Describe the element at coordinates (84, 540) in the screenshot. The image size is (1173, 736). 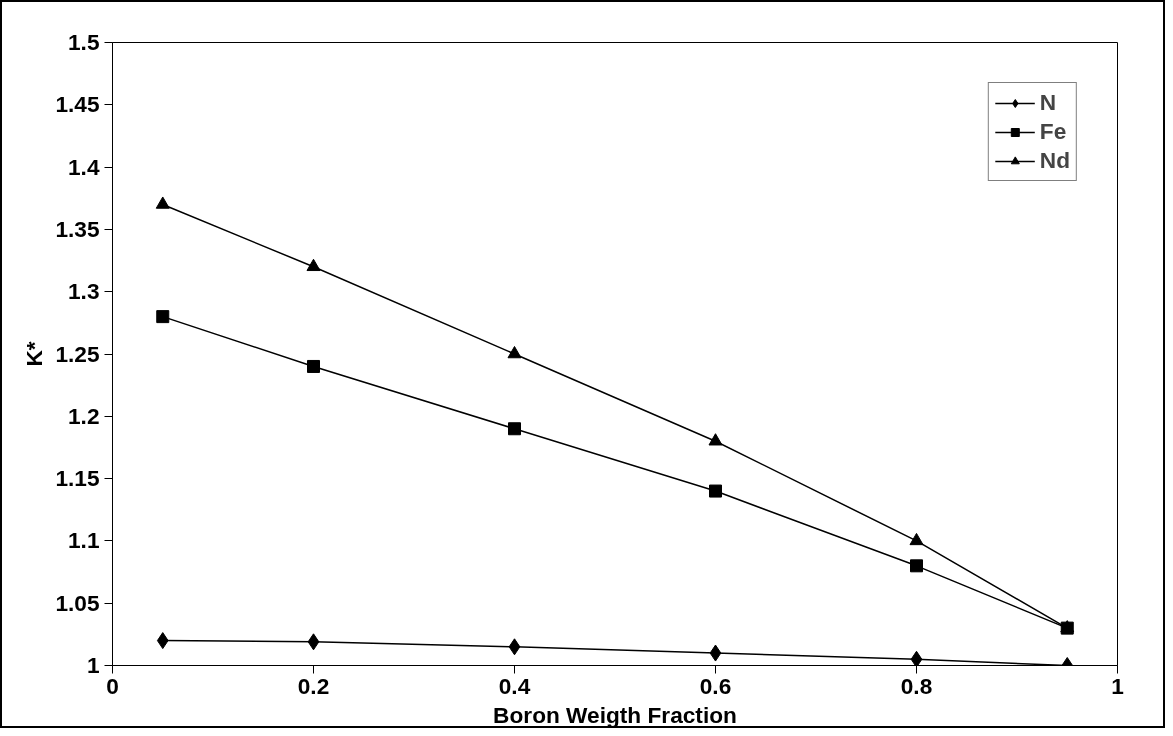
I see `y-tick-label: 1.1` at that location.